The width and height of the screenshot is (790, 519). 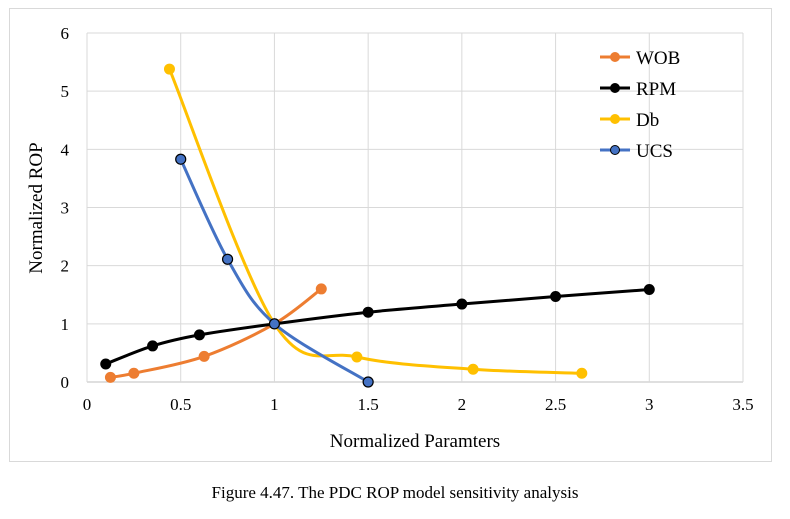 What do you see at coordinates (36, 207) in the screenshot?
I see `y-axis-title: Normalized ROP` at bounding box center [36, 207].